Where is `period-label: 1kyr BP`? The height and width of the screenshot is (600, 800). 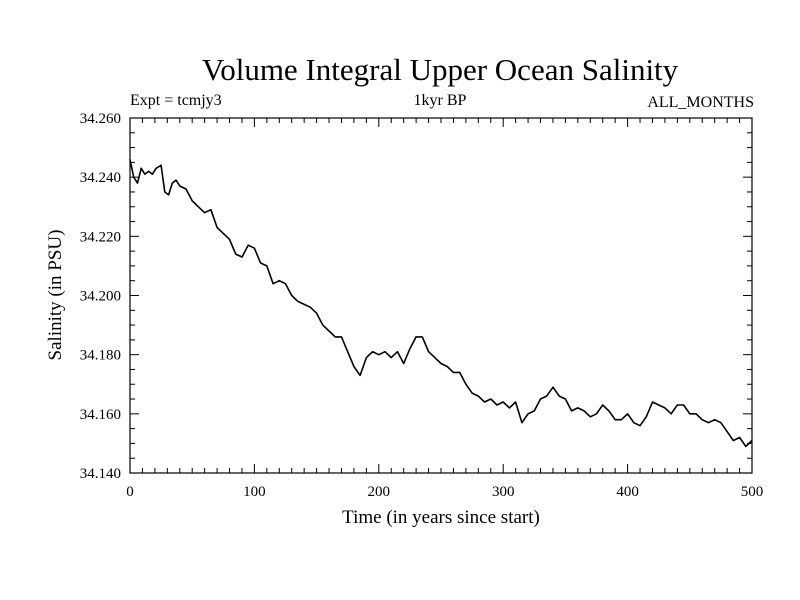
period-label: 1kyr BP is located at coordinates (440, 100).